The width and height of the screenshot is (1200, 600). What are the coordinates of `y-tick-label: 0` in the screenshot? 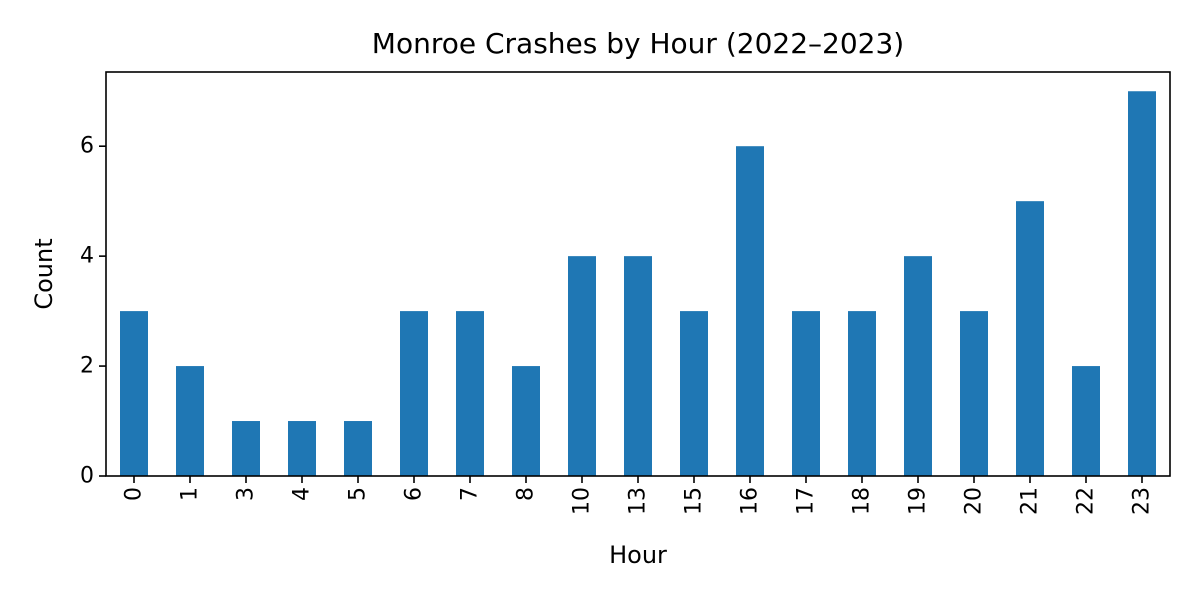 It's located at (87, 476).